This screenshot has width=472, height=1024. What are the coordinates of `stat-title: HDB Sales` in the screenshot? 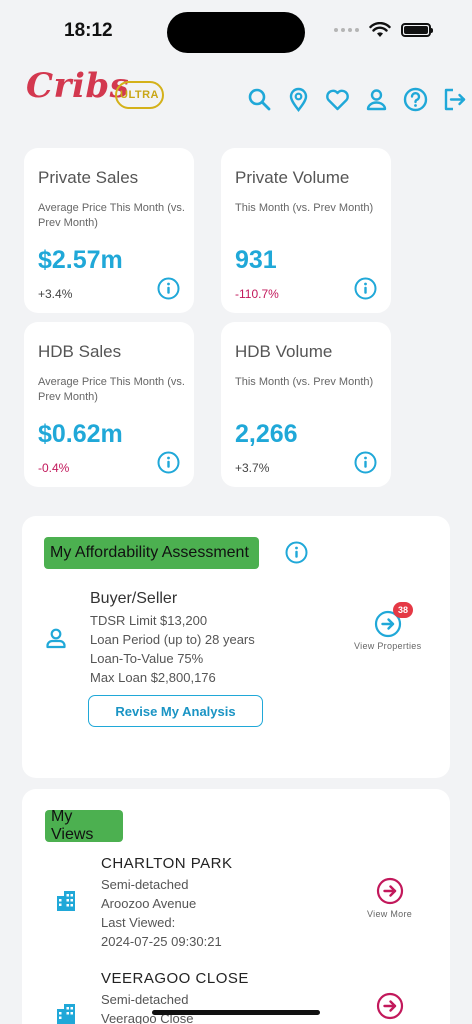 It's located at (80, 351).